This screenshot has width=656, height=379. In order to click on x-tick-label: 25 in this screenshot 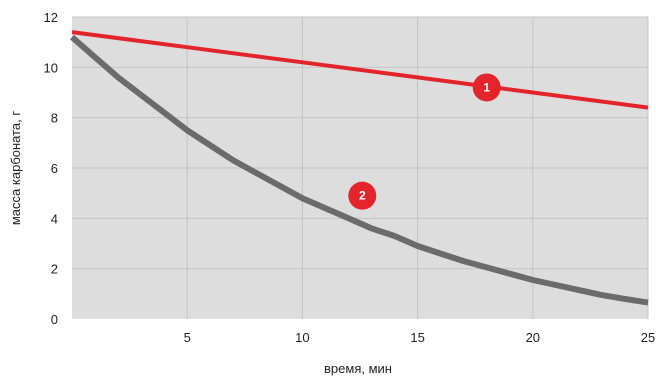, I will do `click(648, 337)`.